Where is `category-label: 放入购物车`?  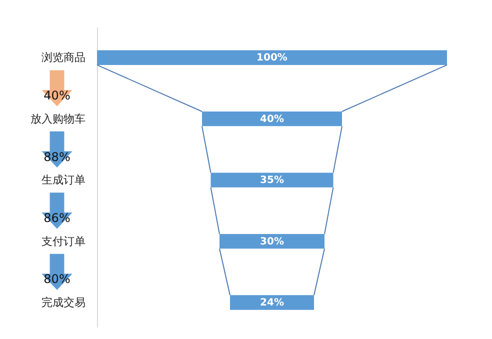 category-label: 放入购物车 is located at coordinates (58, 119).